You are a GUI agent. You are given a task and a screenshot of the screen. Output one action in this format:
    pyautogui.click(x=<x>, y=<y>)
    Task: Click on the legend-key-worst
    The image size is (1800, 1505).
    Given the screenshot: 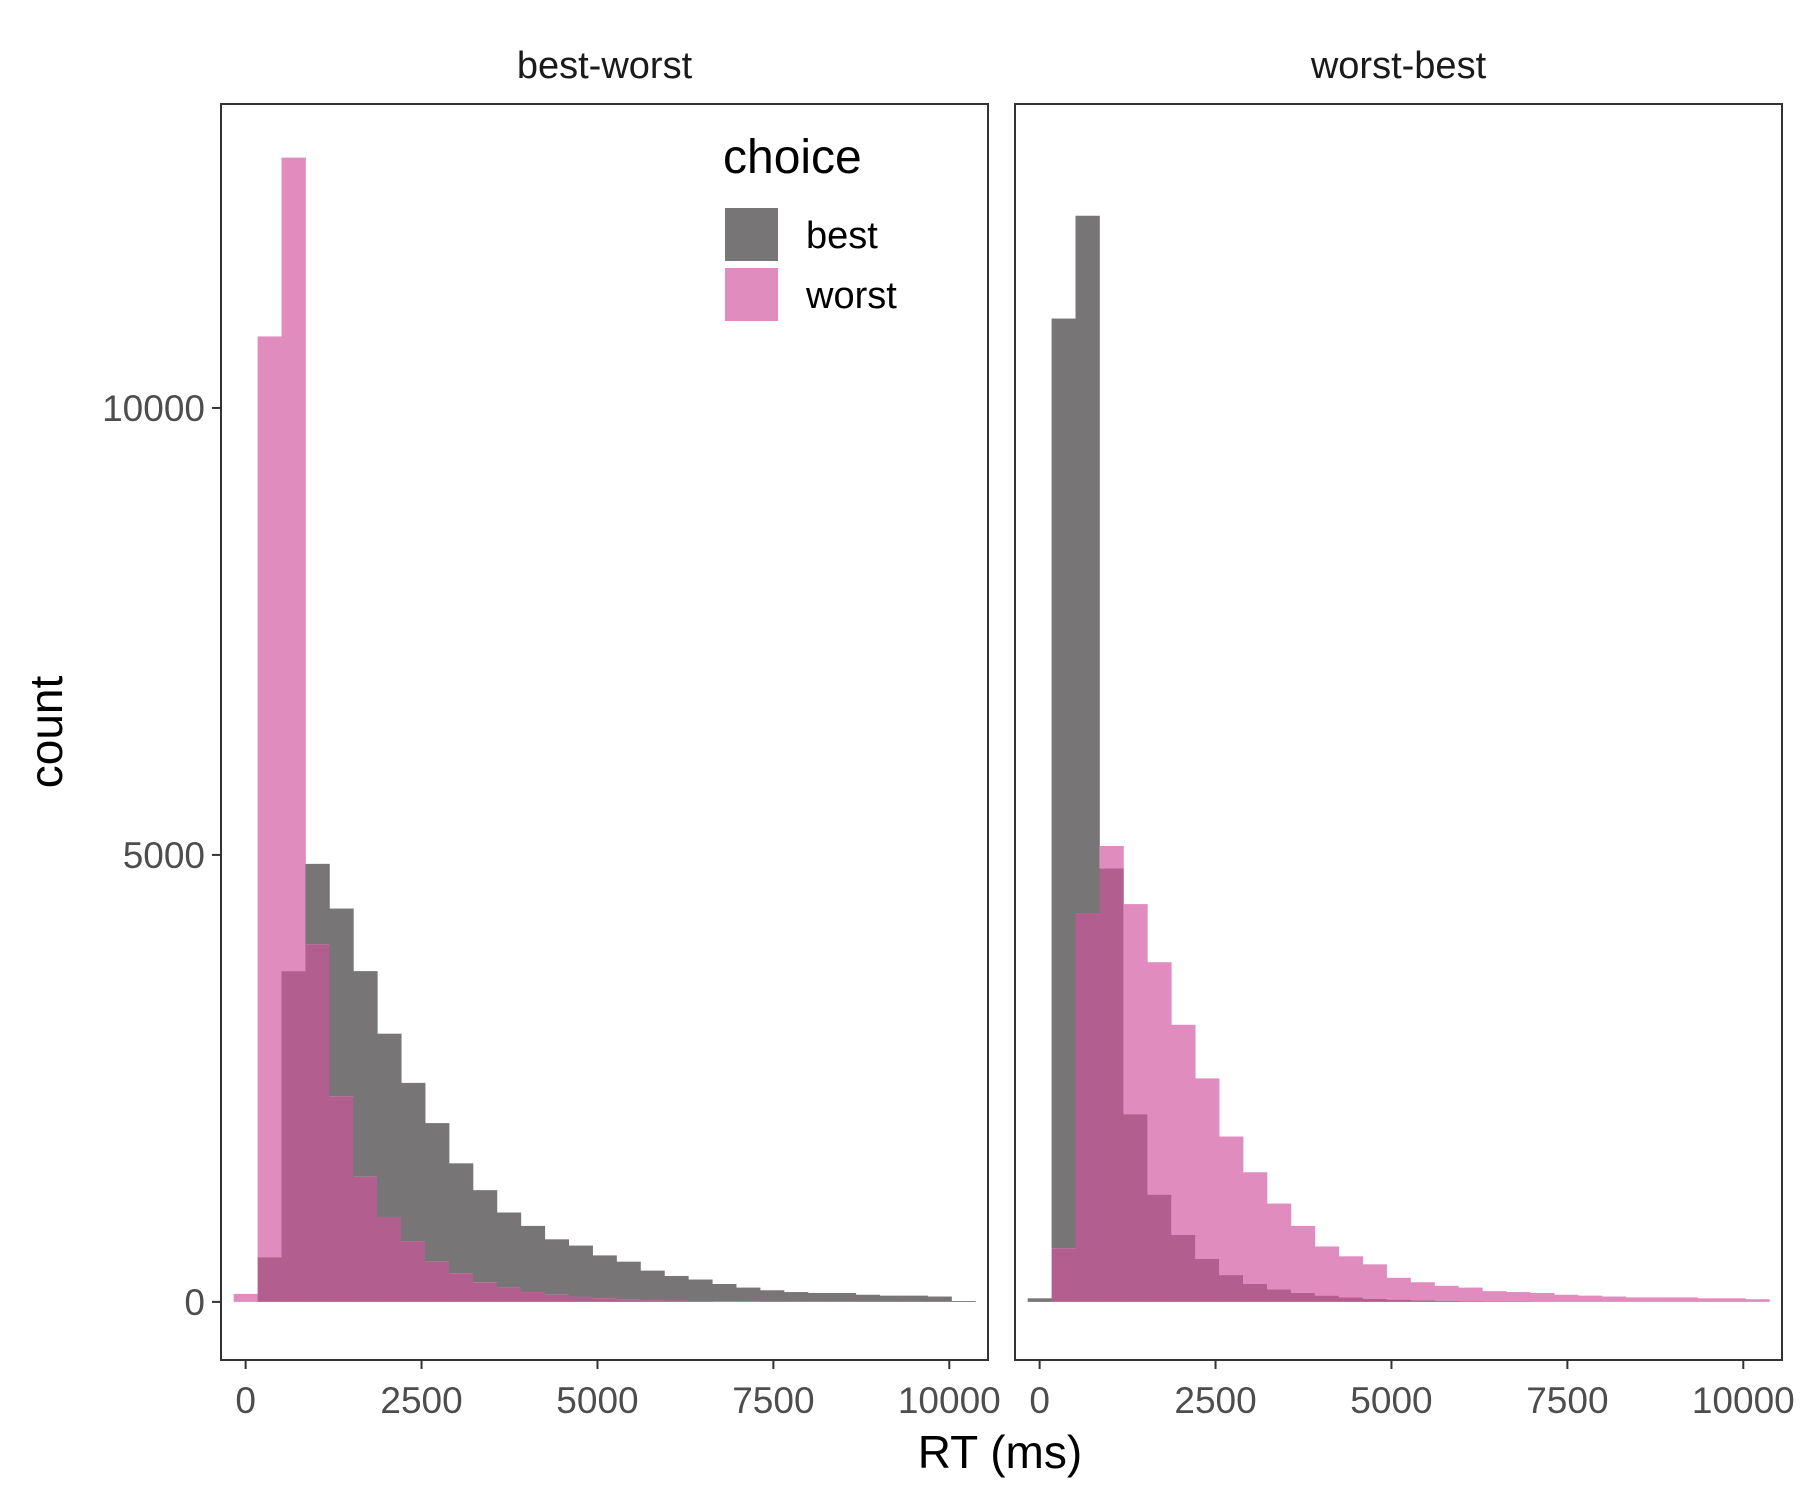 What is the action you would take?
    pyautogui.click(x=751, y=294)
    